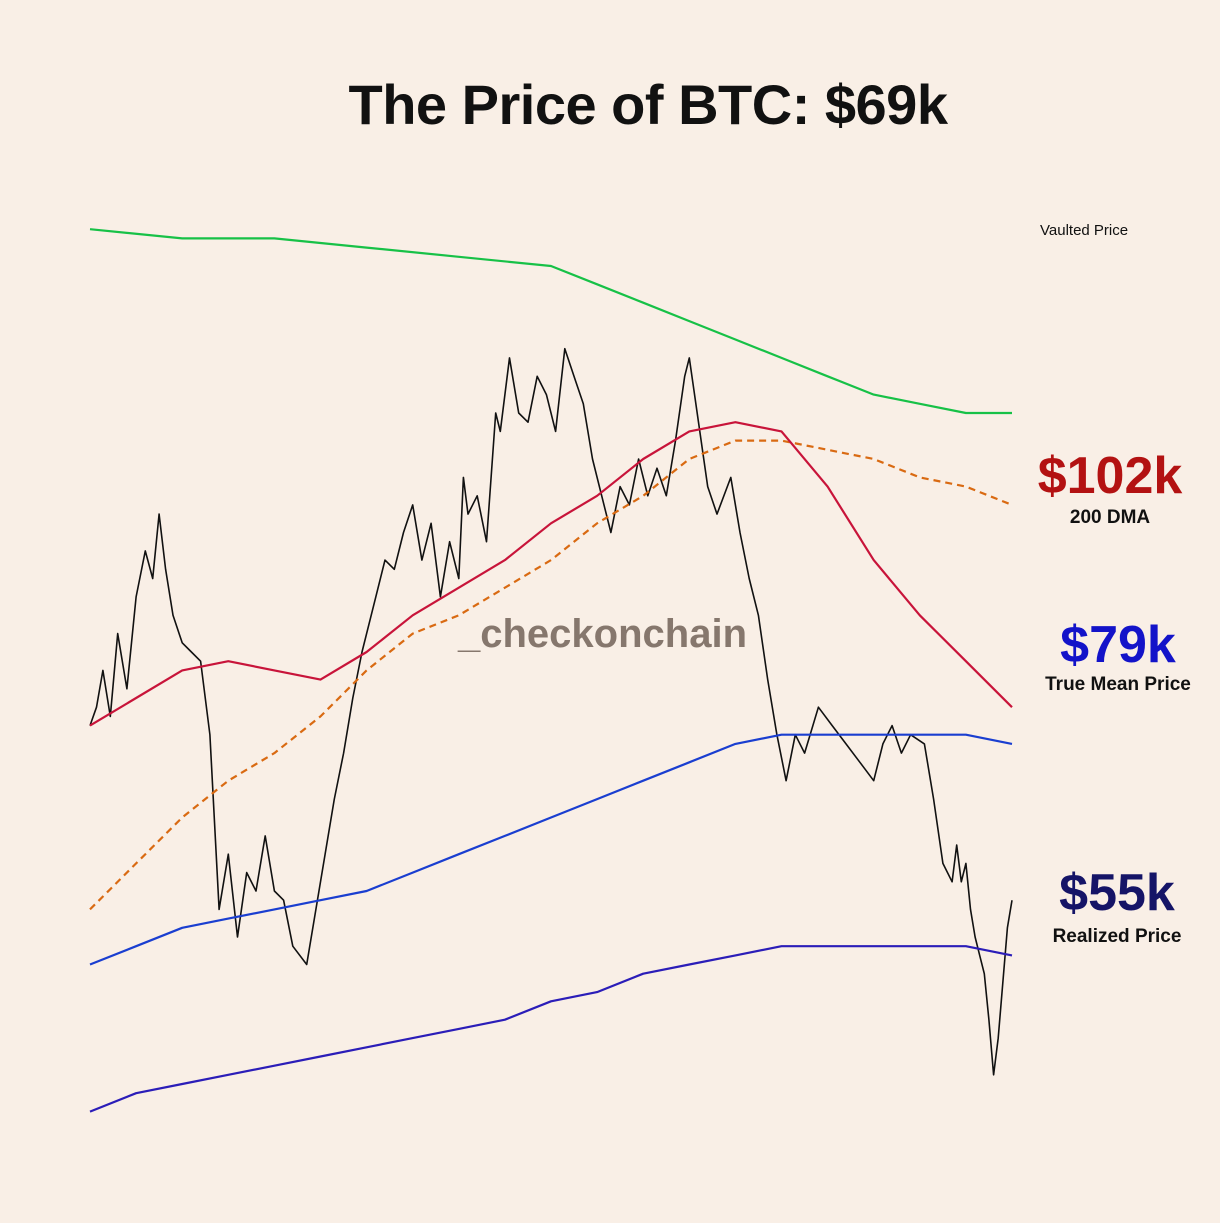 The image size is (1220, 1223). Describe the element at coordinates (1110, 476) in the screenshot. I see `dma-value-label: $102k` at that location.